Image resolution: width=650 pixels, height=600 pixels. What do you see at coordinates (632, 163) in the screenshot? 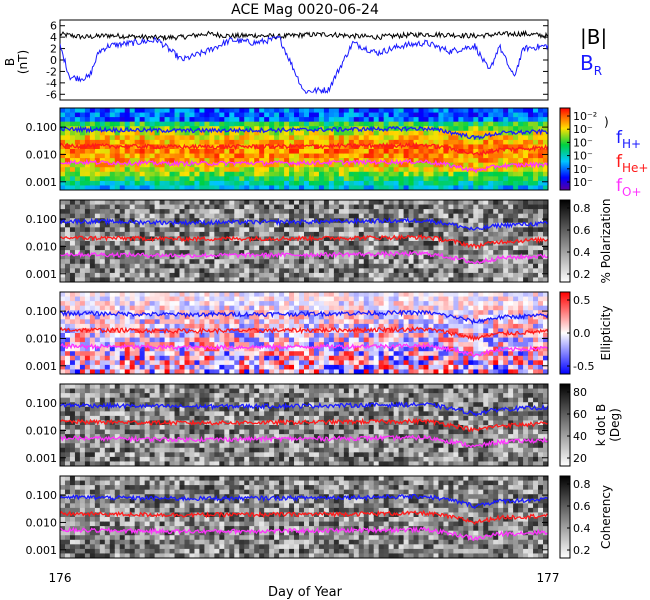
I see `legend-f-he: fHe+` at bounding box center [632, 163].